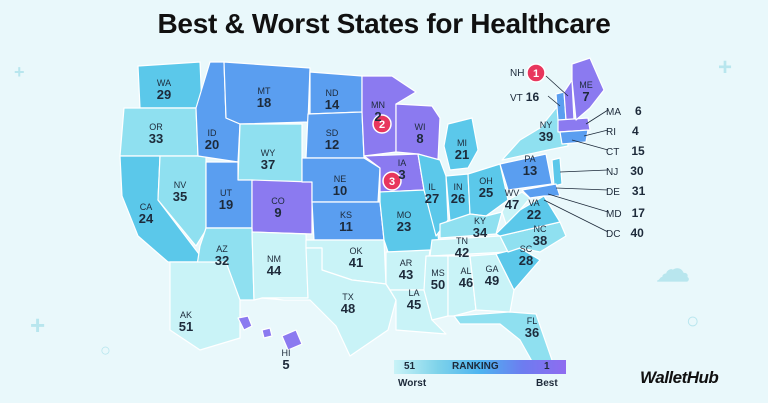 The image size is (768, 403). Describe the element at coordinates (540, 240) in the screenshot. I see `state-rank-nc: 38` at that location.